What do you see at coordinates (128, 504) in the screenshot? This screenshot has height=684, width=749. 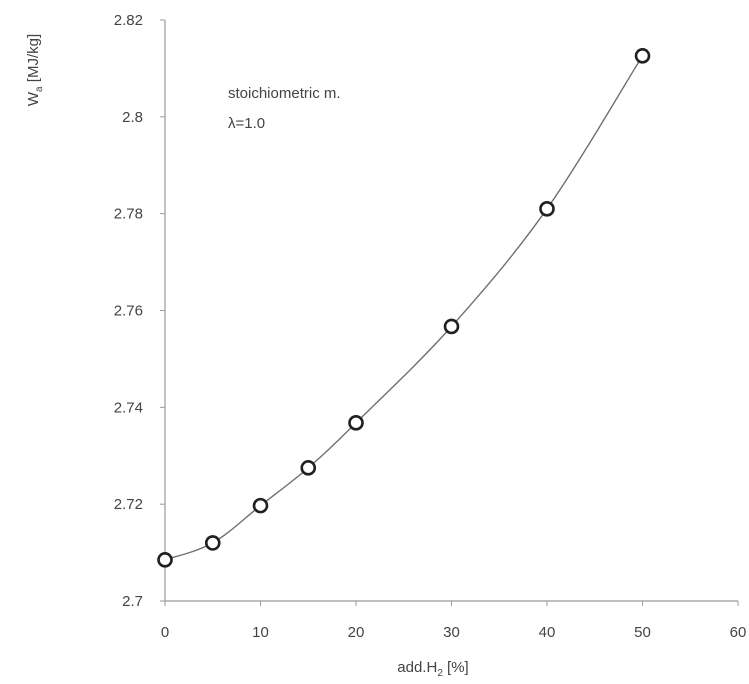 I see `y-tick-label: 2.72` at bounding box center [128, 504].